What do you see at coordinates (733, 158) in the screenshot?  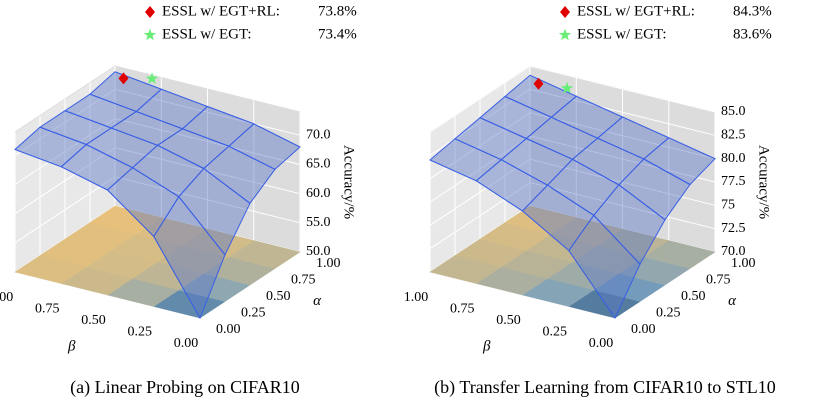 I see `z-tick-label: 80.0` at bounding box center [733, 158].